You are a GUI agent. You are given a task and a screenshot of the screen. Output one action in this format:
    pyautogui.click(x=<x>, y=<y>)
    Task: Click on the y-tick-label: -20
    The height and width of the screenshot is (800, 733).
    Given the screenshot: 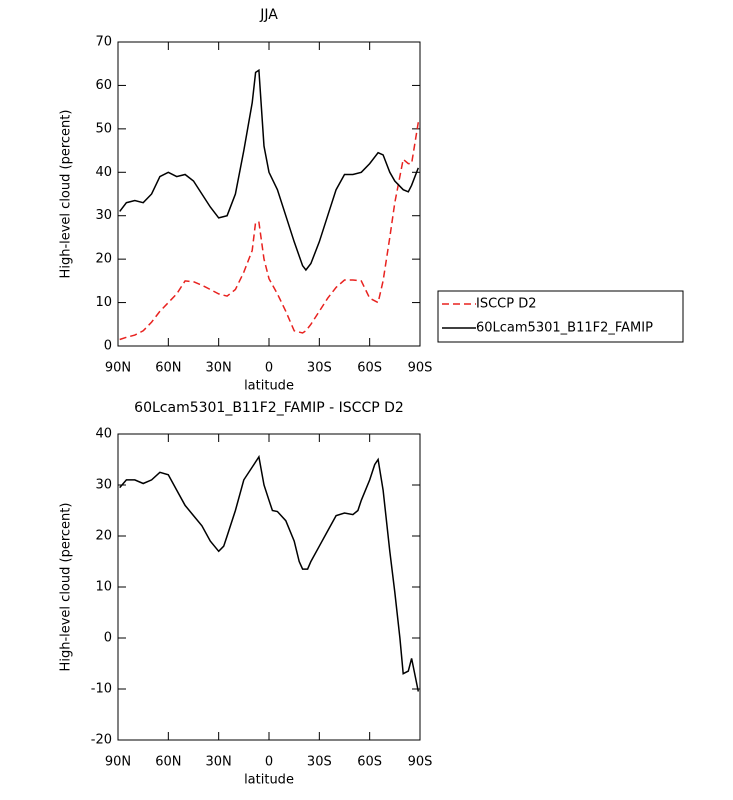 What is the action you would take?
    pyautogui.click(x=101, y=740)
    